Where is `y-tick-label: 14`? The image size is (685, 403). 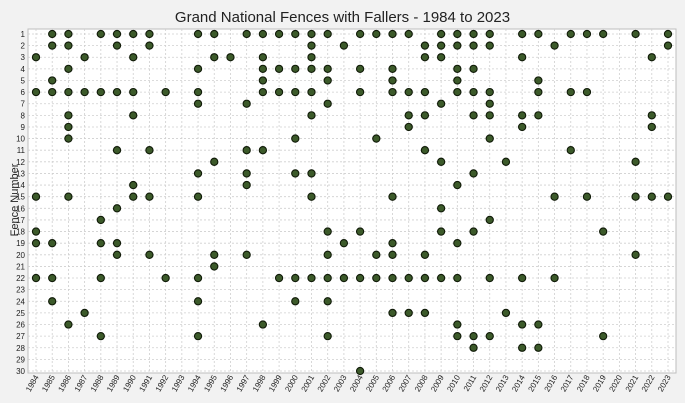 y-tick-label: 14 is located at coordinates (20, 185).